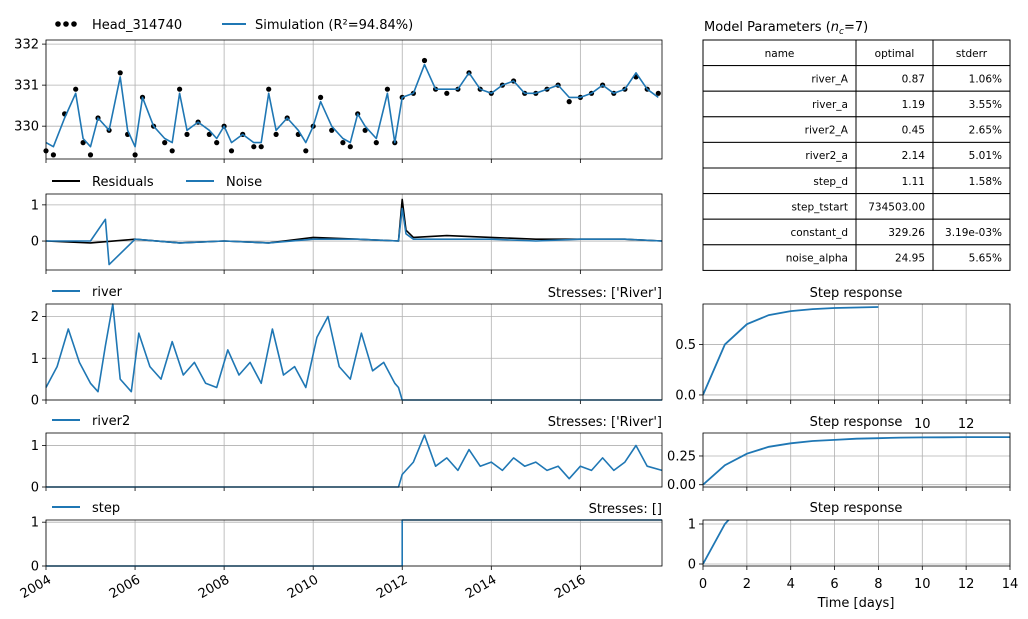 Image resolution: width=1028 pixels, height=619 pixels. Describe the element at coordinates (35, 317) in the screenshot. I see `tick-label-y: 2` at that location.